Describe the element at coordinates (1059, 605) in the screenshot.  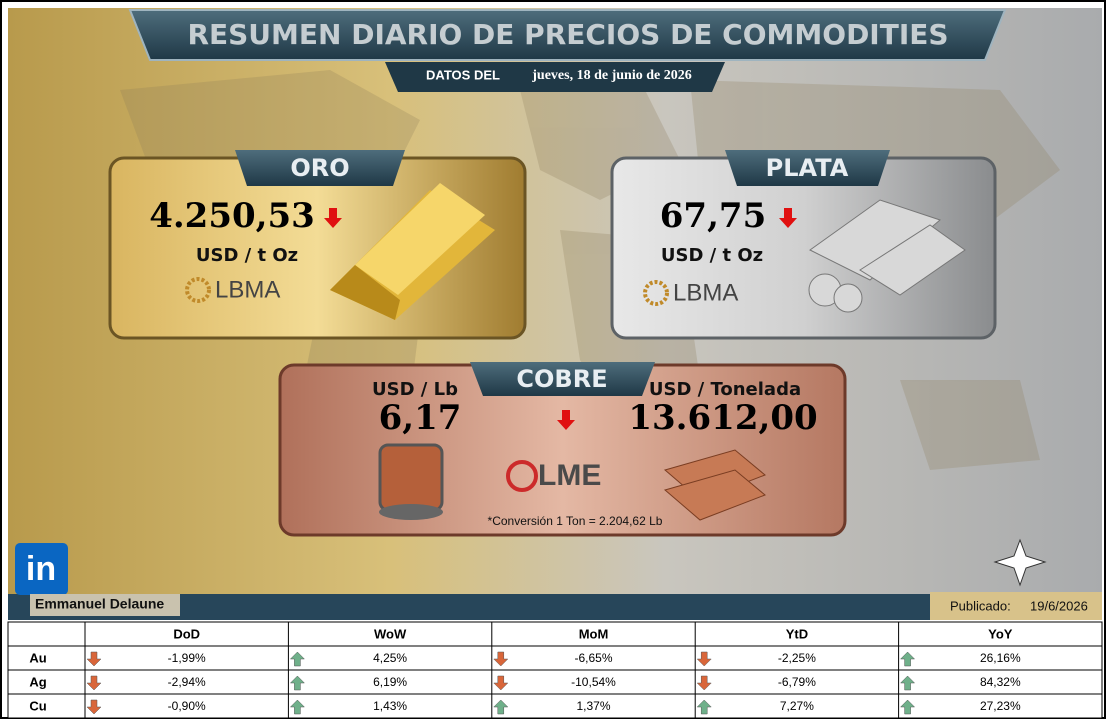
I see `published-date: 19/6/2026` at that location.